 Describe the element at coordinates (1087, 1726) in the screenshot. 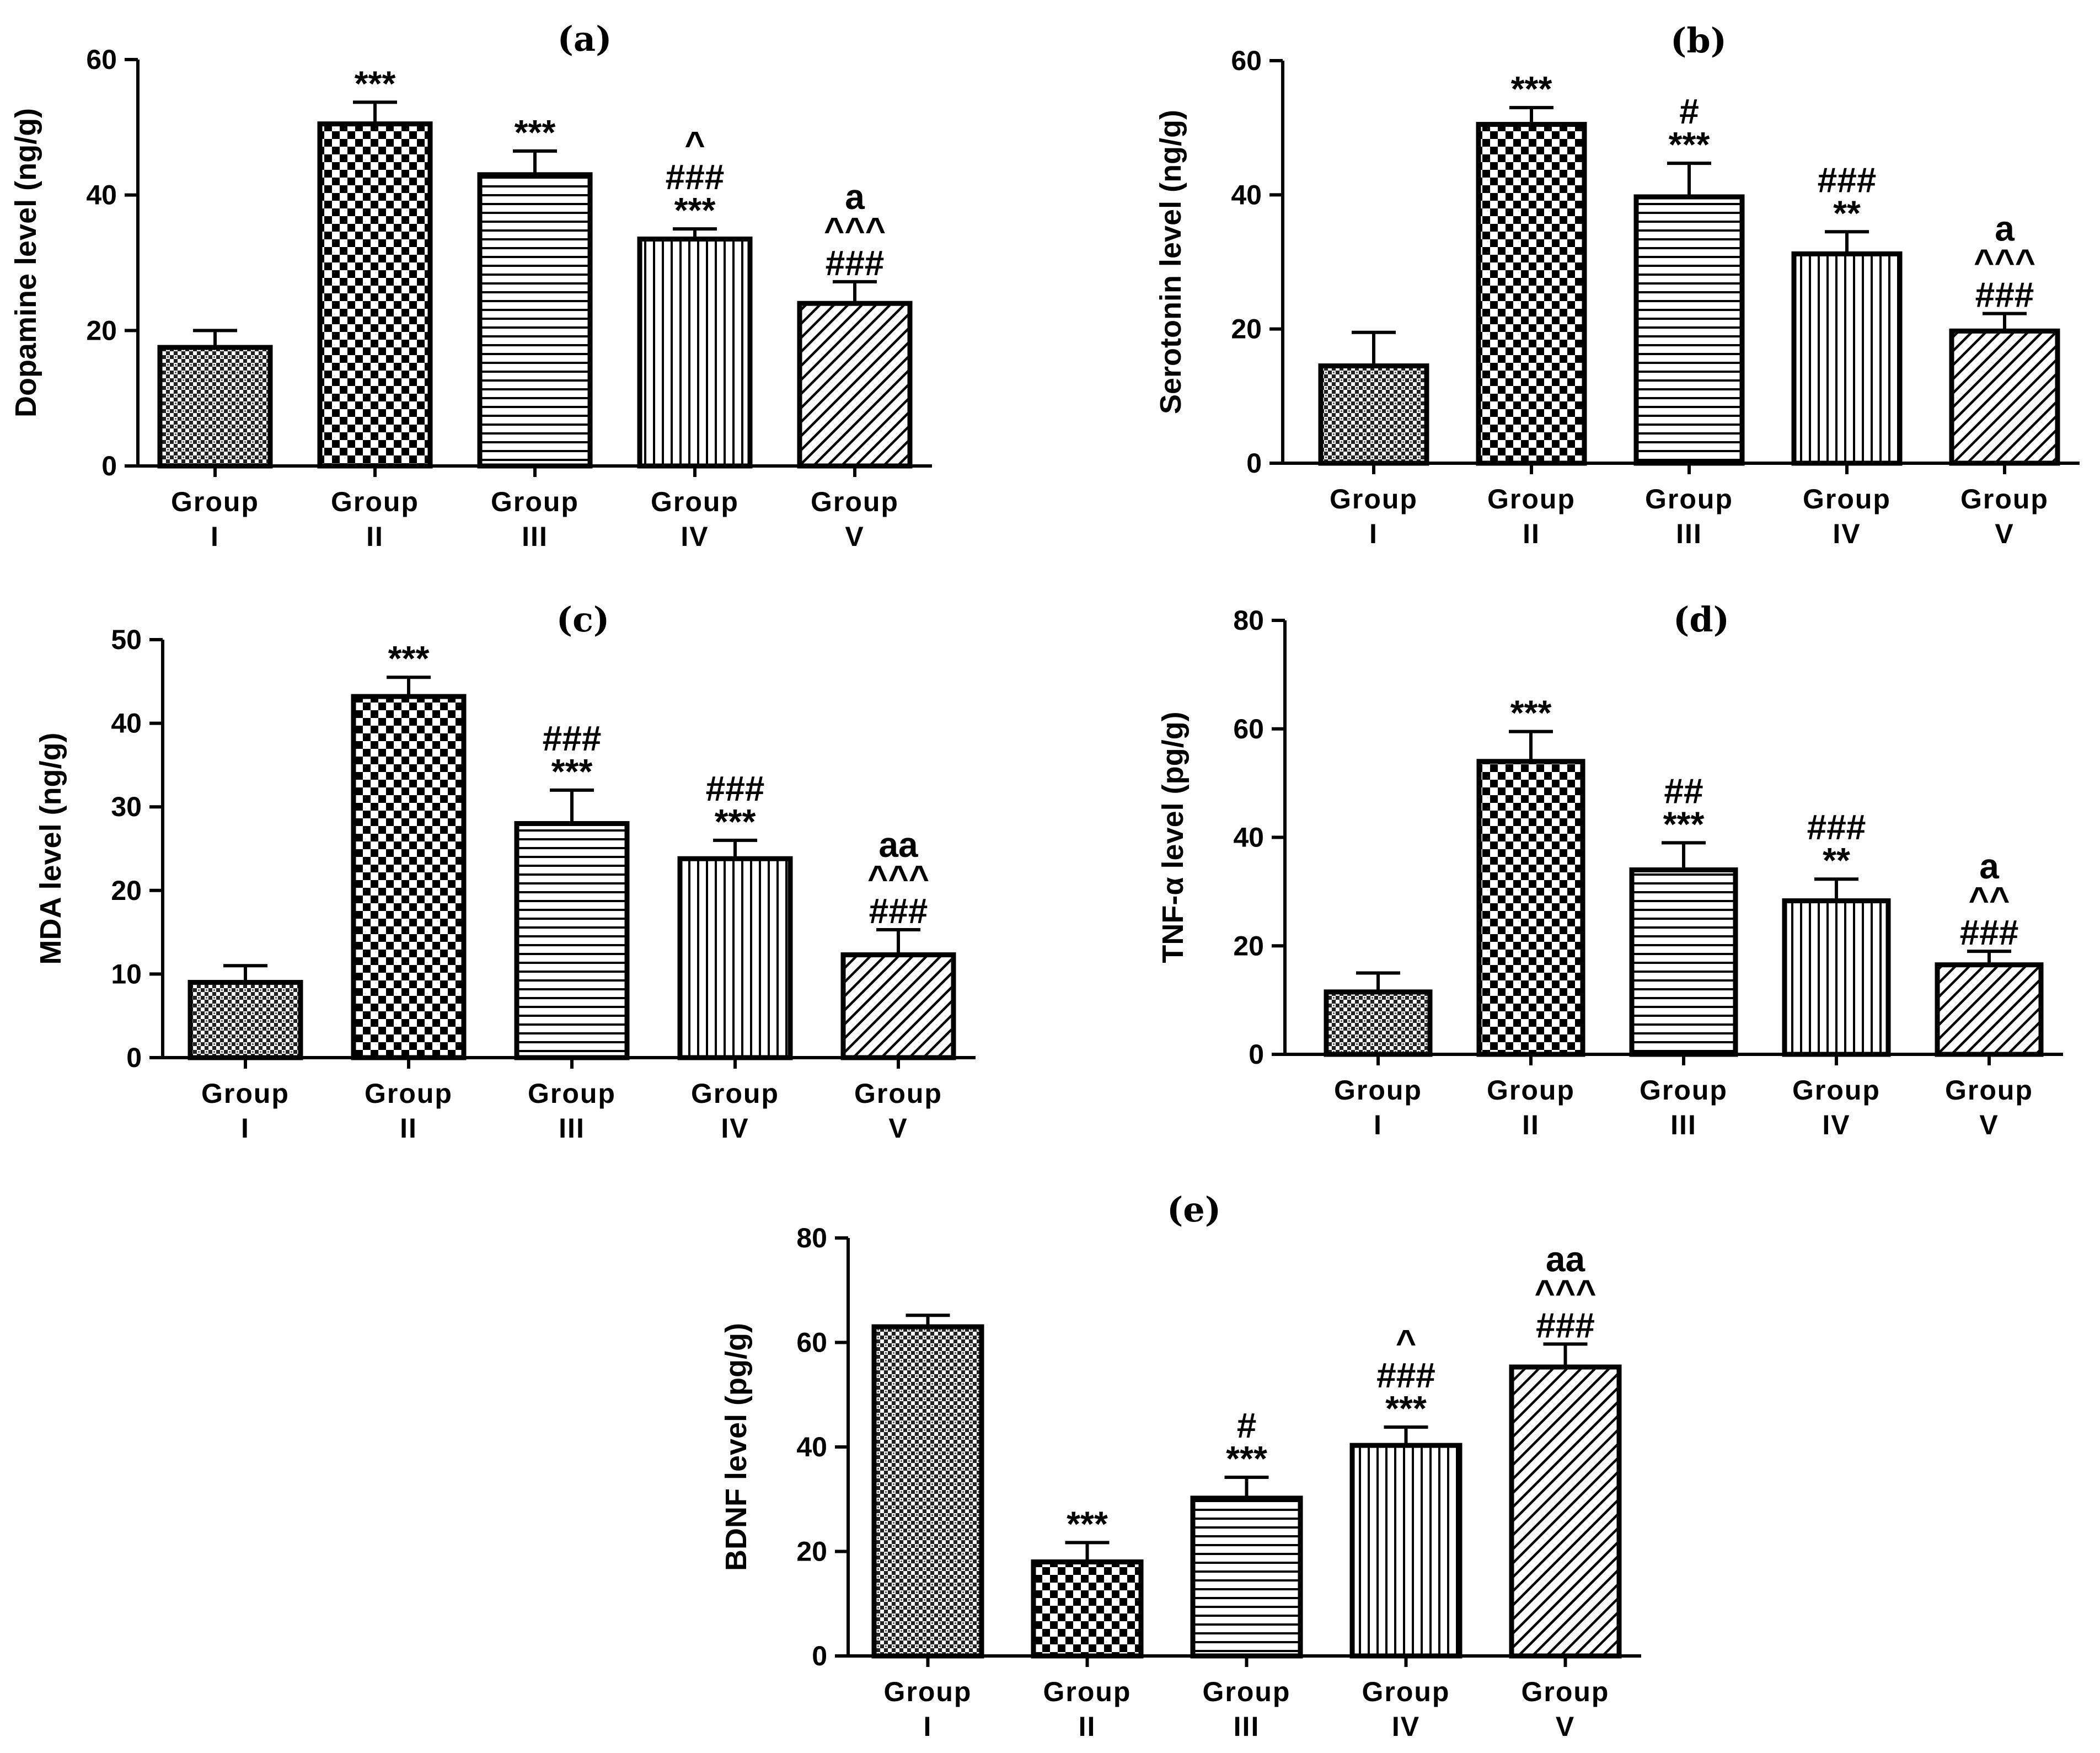

I see `category-label-e: II` at that location.